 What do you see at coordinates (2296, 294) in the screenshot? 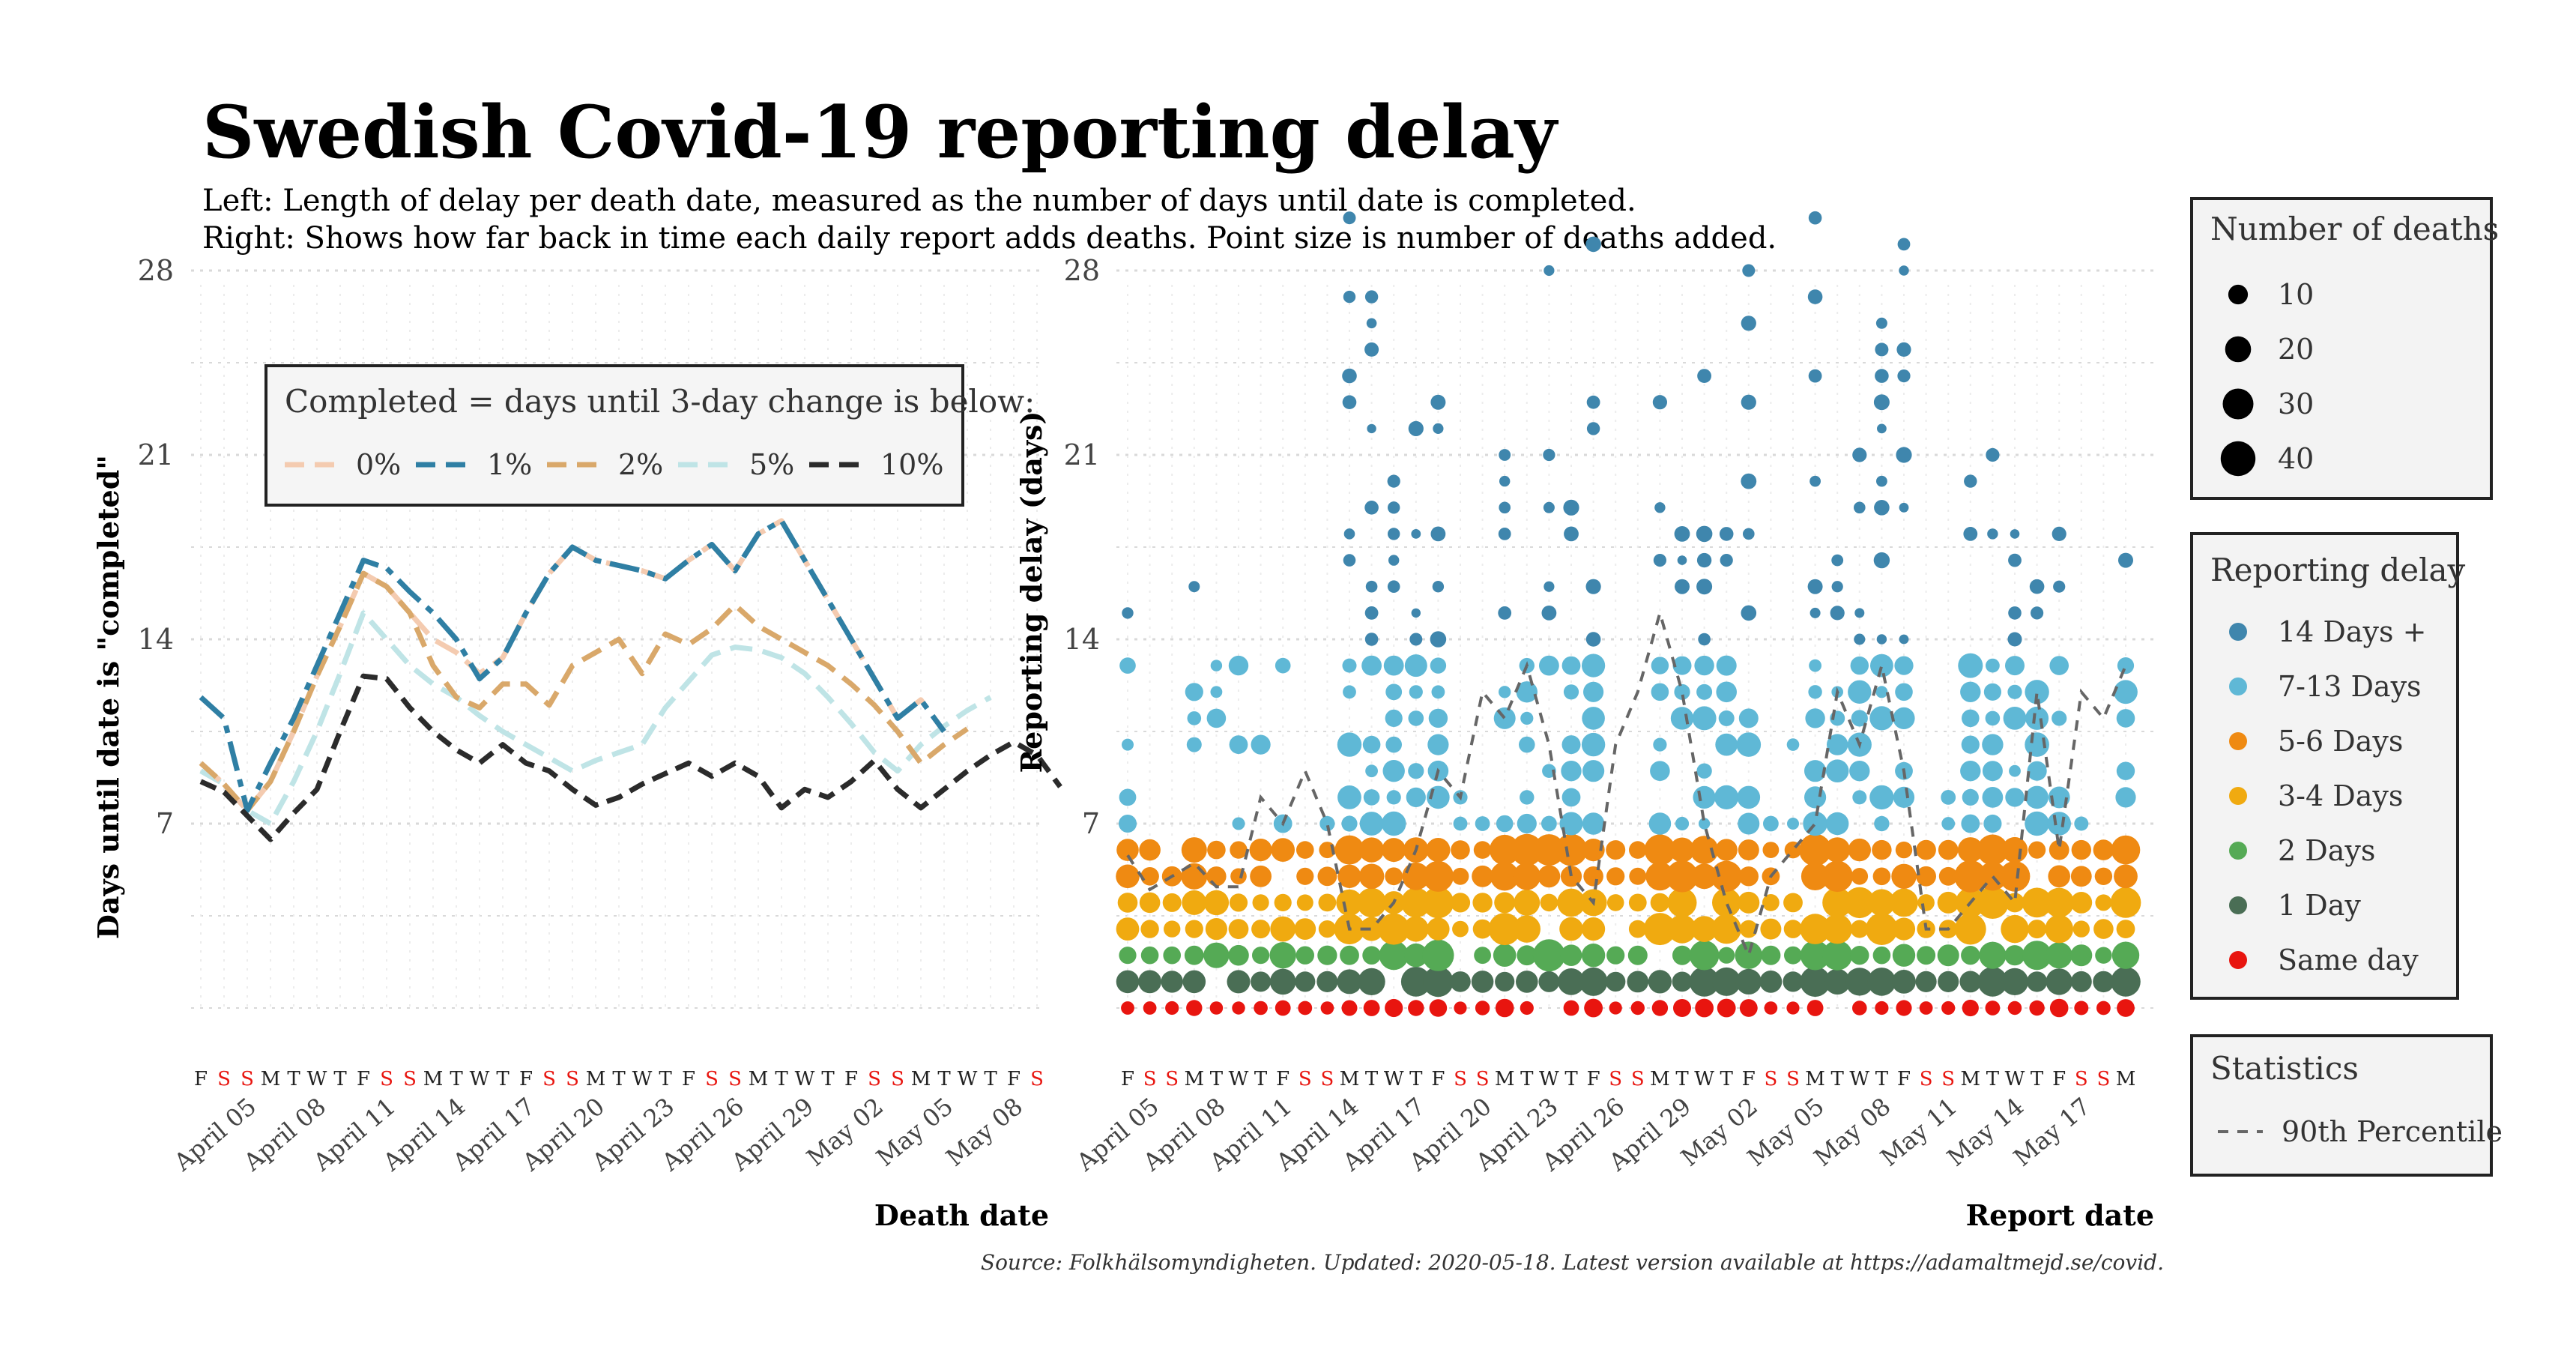
I see `size-legend-label: 10` at bounding box center [2296, 294].